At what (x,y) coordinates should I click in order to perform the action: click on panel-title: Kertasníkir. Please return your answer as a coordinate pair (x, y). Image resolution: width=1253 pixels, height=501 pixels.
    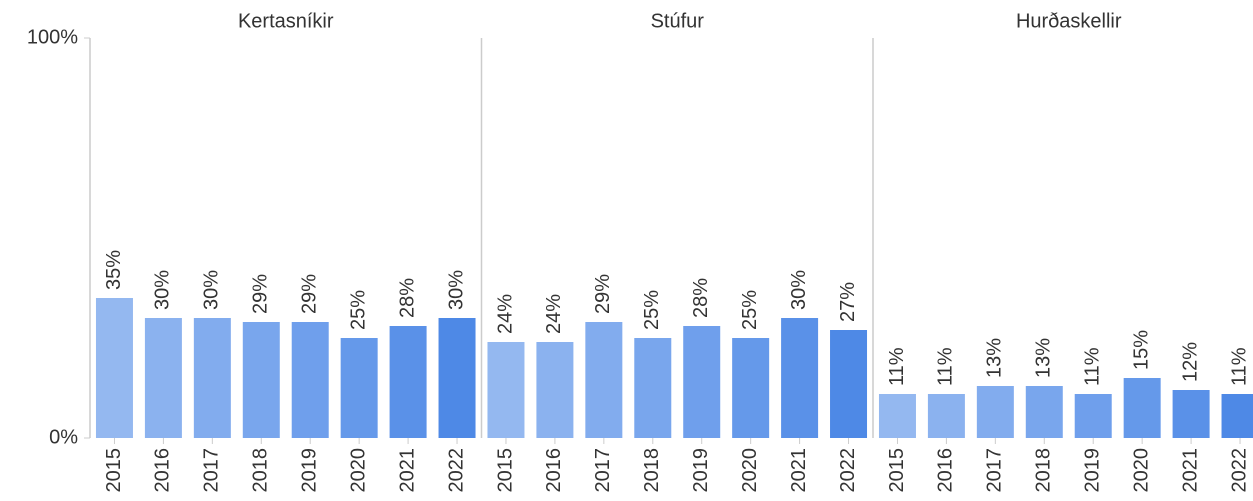
    Looking at the image, I should click on (286, 21).